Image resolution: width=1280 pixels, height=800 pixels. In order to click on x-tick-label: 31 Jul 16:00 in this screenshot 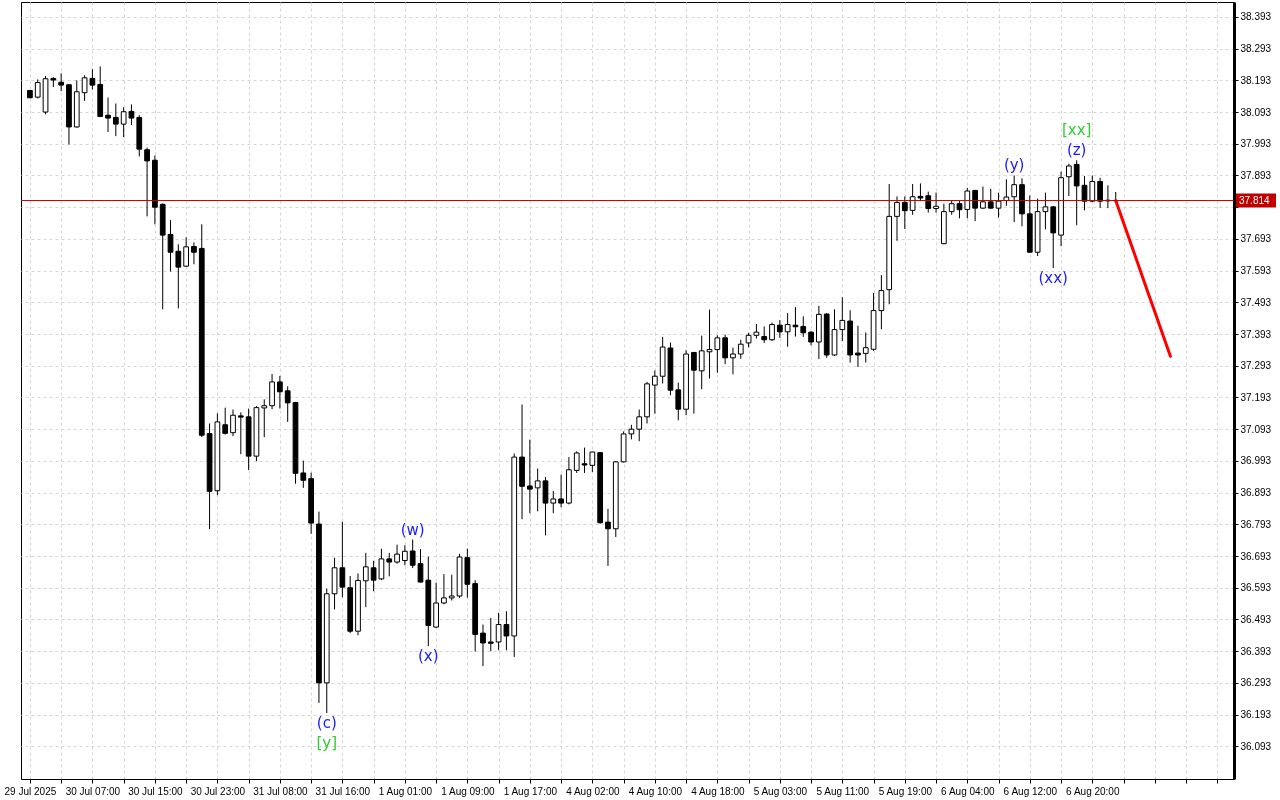, I will do `click(343, 791)`.